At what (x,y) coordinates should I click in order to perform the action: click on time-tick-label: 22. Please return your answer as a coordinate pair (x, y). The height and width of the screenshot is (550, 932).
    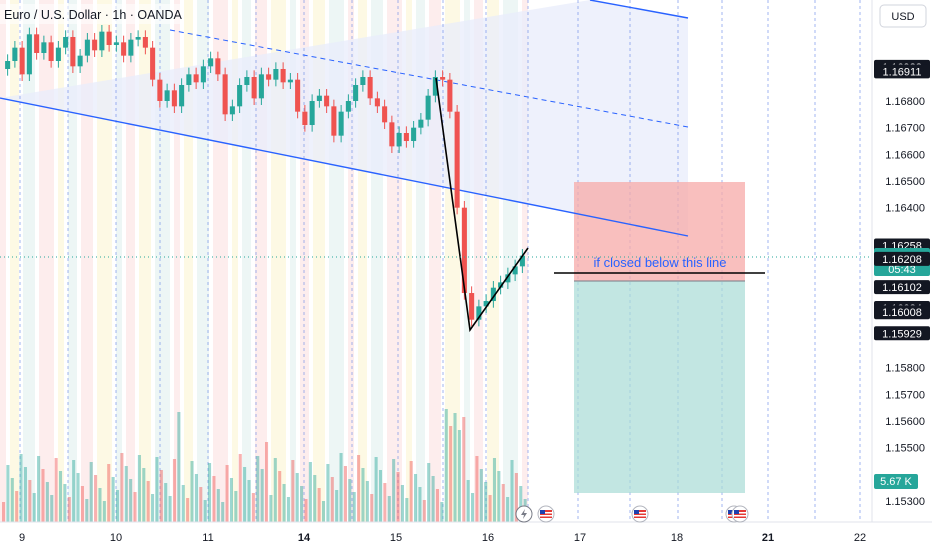
    Looking at the image, I should click on (860, 538).